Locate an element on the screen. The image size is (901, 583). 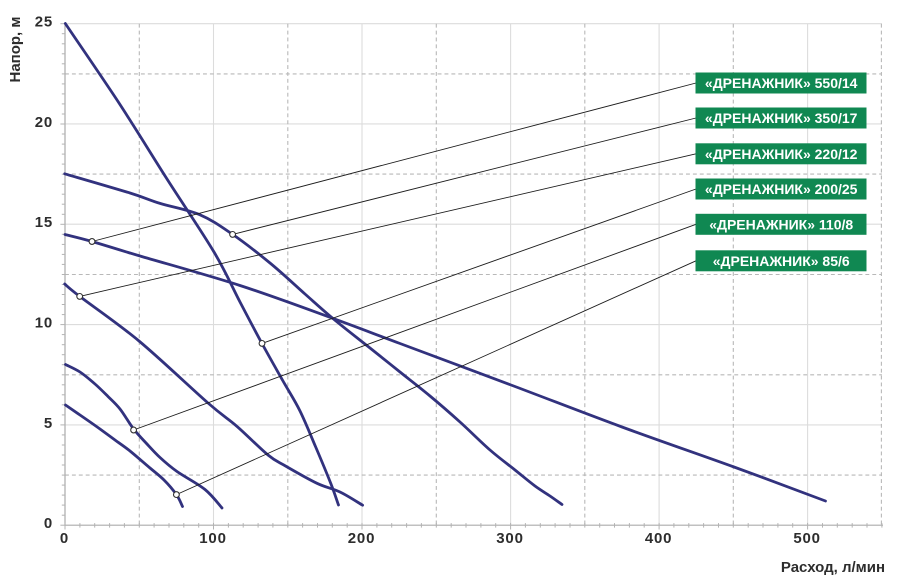
svg-text: «ДРЕНАЖНИК» 200/25 is located at coordinates (781, 189).